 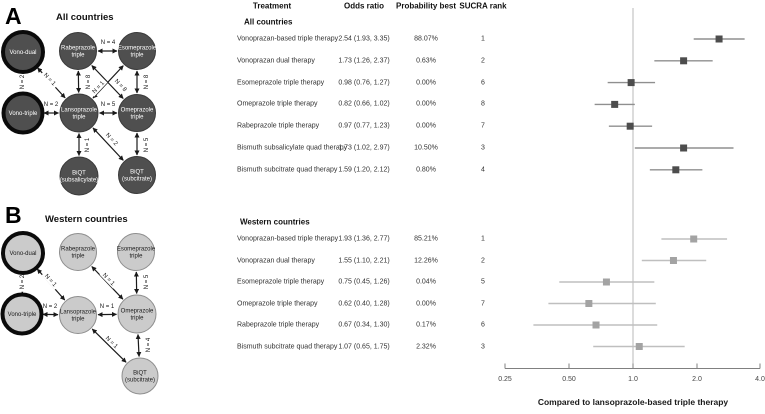 I want to click on network-b-title: Western countries, so click(x=86, y=219).